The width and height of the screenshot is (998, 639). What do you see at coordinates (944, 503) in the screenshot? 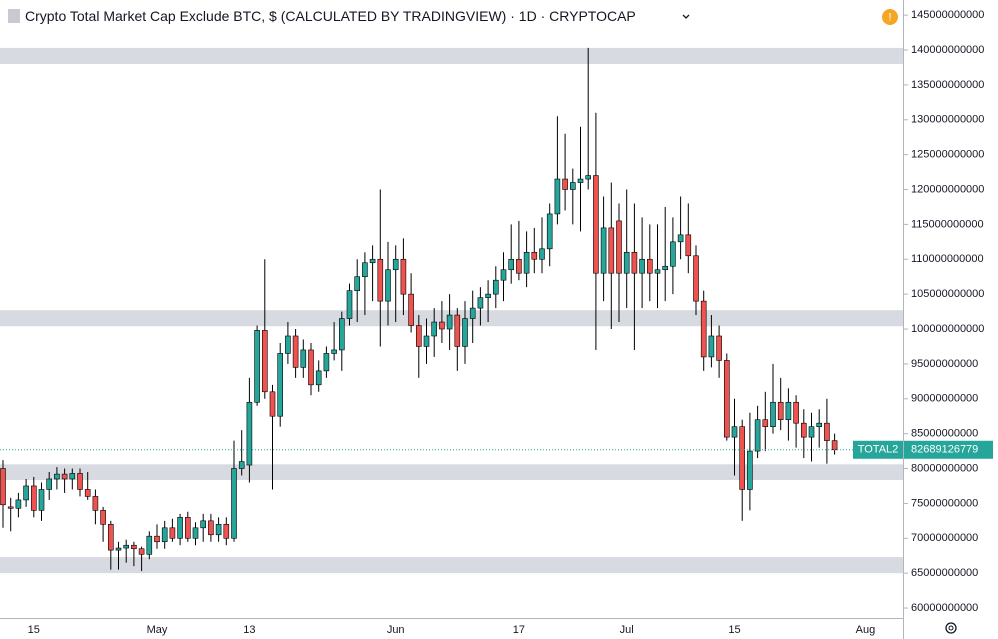
I see `y-tick-label: 75000000000` at bounding box center [944, 503].